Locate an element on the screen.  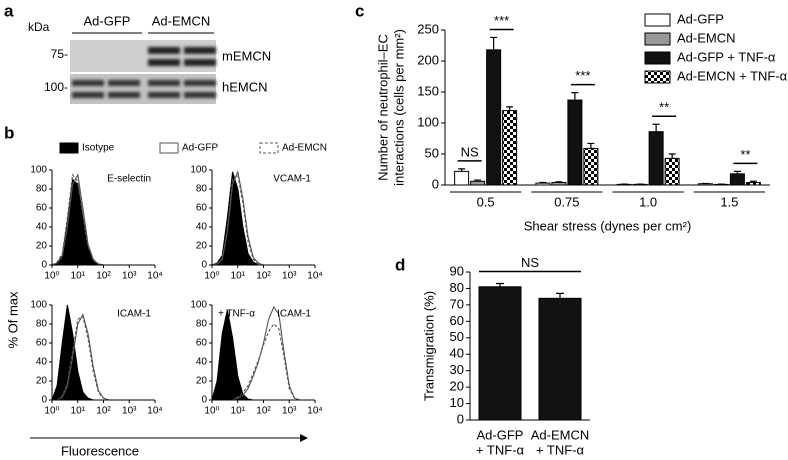
panel-letter: d is located at coordinates (400, 264).